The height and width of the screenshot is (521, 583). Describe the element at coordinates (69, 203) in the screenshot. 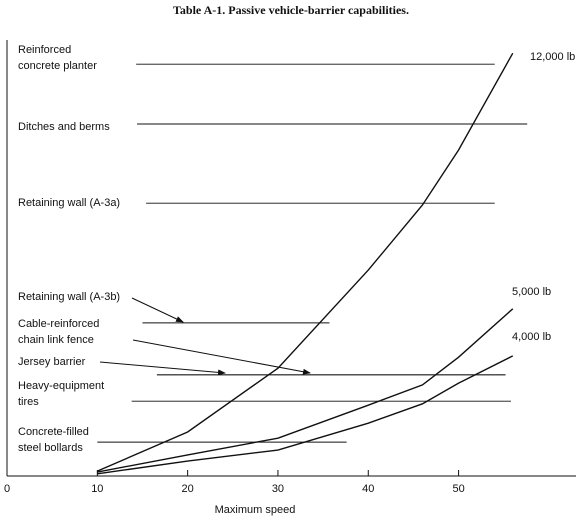

I see `barrier-label: Retaining wall (A-3a)` at that location.